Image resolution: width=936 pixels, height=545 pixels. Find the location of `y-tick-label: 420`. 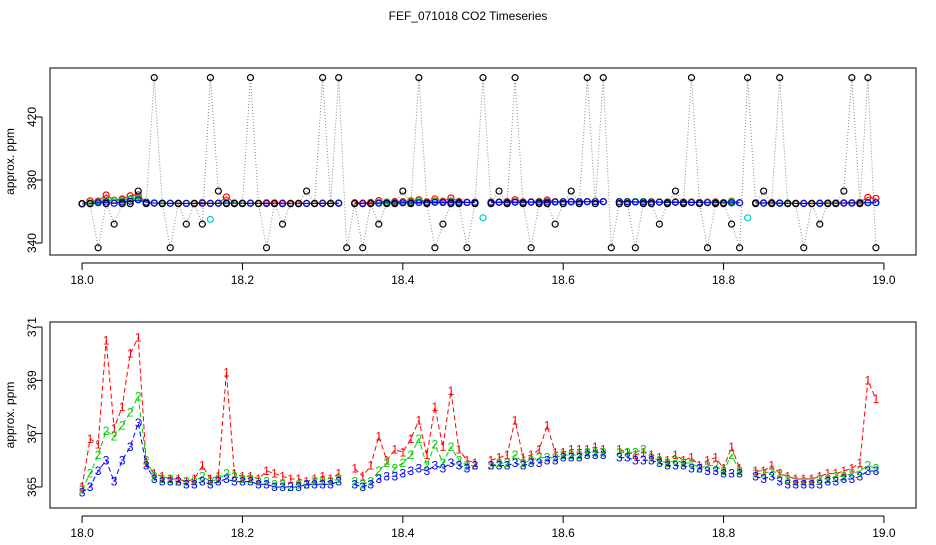

y-tick-label: 420 is located at coordinates (32, 117).